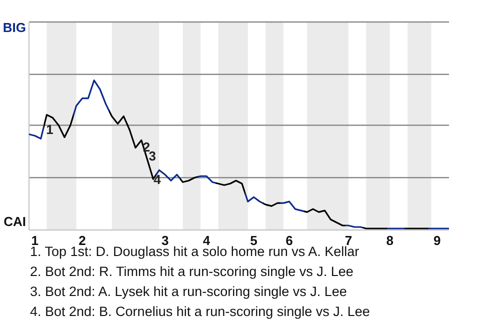  What do you see at coordinates (188, 291) in the screenshot?
I see `text: 3. Bot 2nd: A. Lysek hit a run-scoring single vs J. Lee` at bounding box center [188, 291].